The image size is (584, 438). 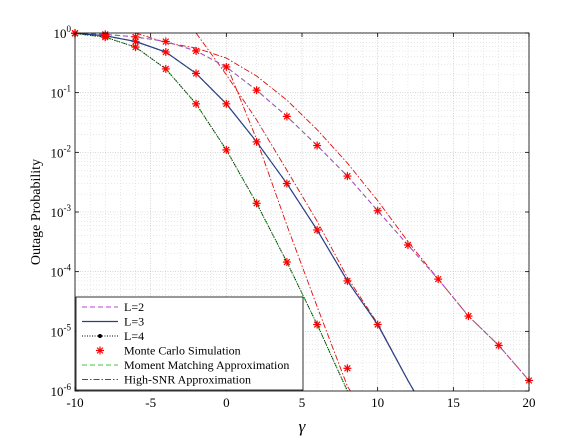 What do you see at coordinates (134, 336) in the screenshot?
I see `legend-label: L=4` at bounding box center [134, 336].